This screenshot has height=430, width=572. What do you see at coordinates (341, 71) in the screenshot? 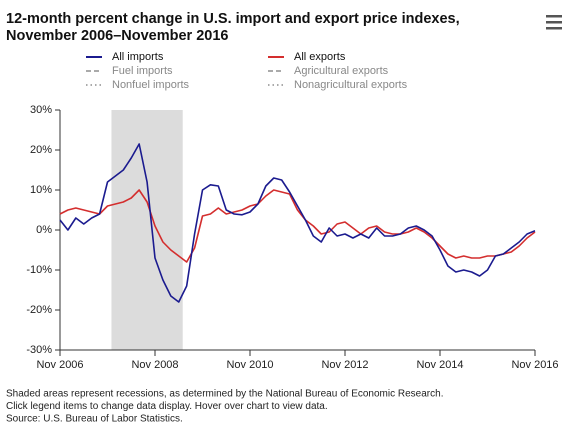
I see `legend-label: Agricultural exports` at bounding box center [341, 71].